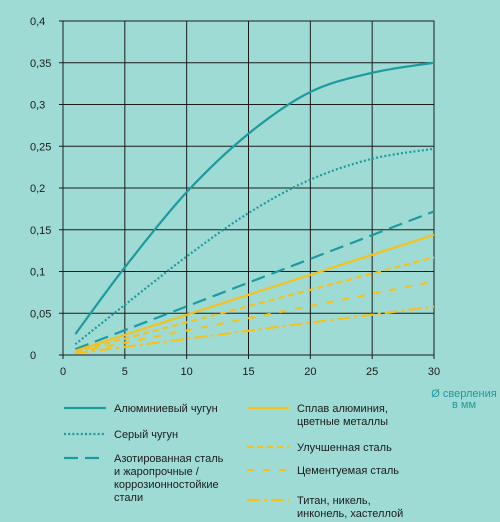  Describe the element at coordinates (37, 106) in the screenshot. I see `y-tick-label: 0,3` at that location.